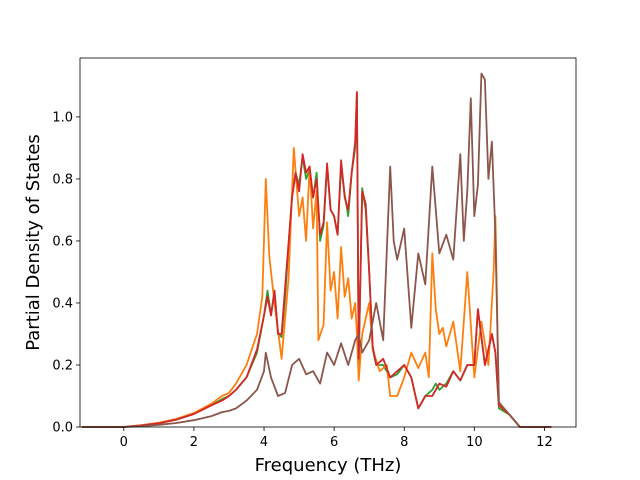  What do you see at coordinates (194, 442) in the screenshot?
I see `x-tick-label: 2` at bounding box center [194, 442].